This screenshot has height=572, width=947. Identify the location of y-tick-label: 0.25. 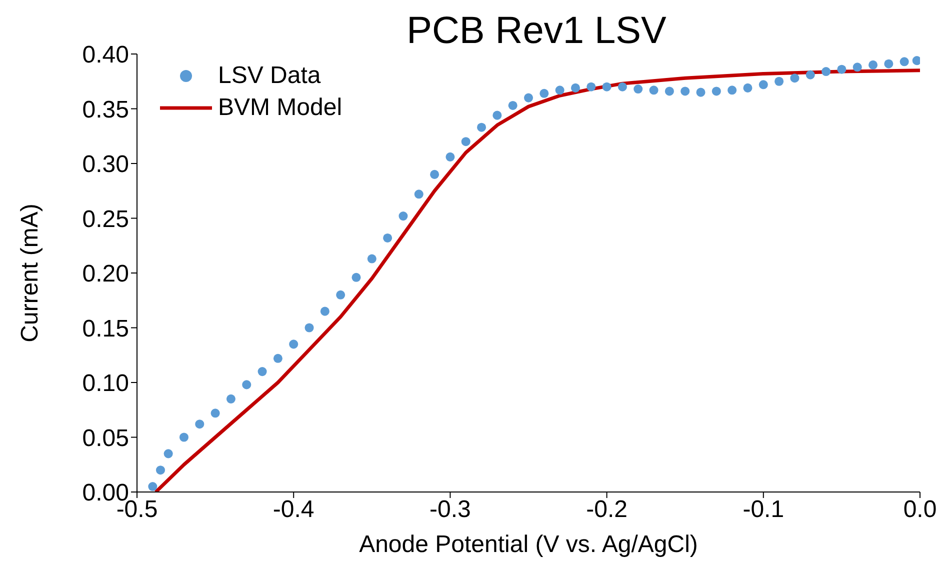
(105, 219).